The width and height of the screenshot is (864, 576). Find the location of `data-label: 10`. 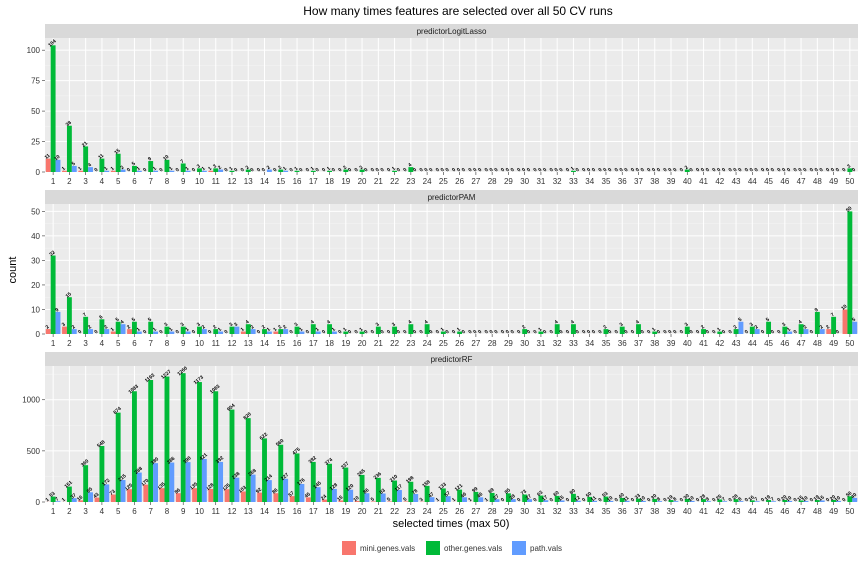

data-label: 10 is located at coordinates (610, 499).